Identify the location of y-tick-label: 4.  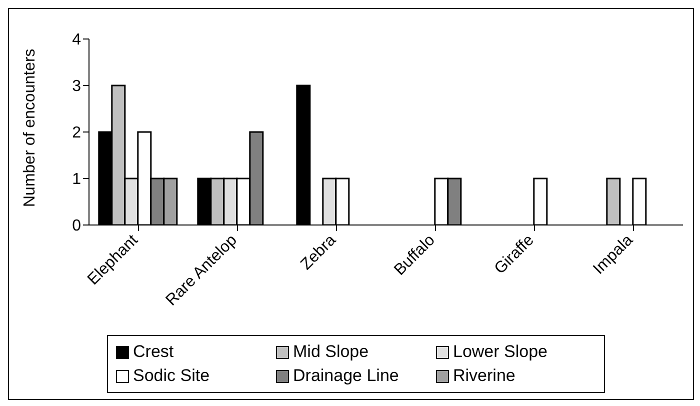
(77, 40).